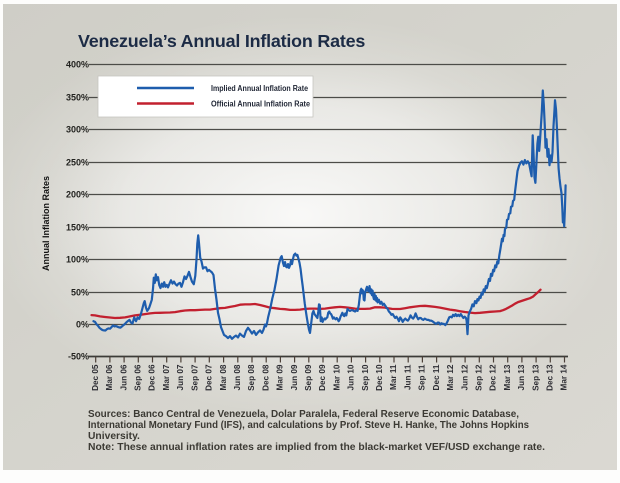 The width and height of the screenshot is (620, 483). I want to click on svg-text: Sep 11, so click(422, 377).